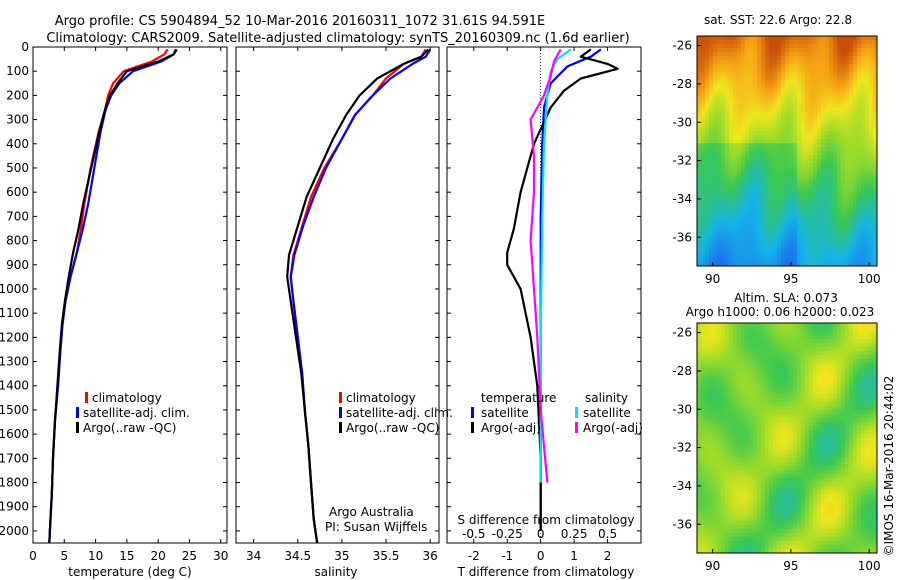 Image resolution: width=900 pixels, height=580 pixels. What do you see at coordinates (77, 427) in the screenshot?
I see `legend-swatch-argo` at bounding box center [77, 427].